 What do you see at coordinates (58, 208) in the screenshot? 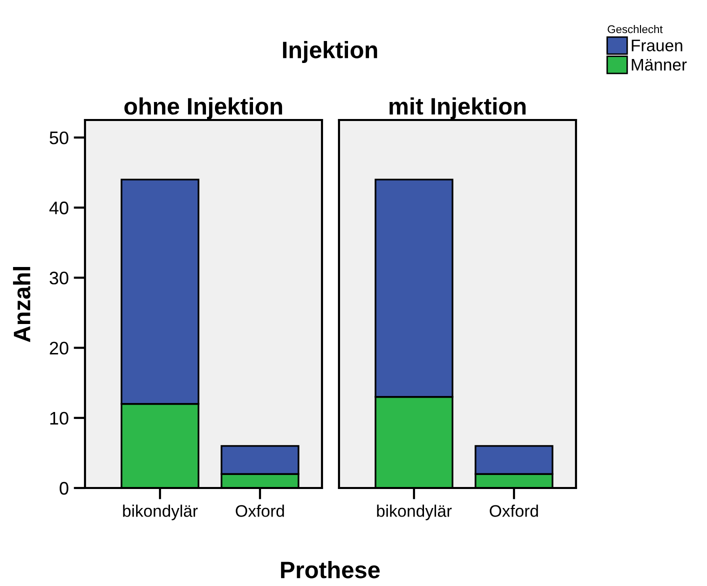
I see `y-tick-label: 40` at bounding box center [58, 208].